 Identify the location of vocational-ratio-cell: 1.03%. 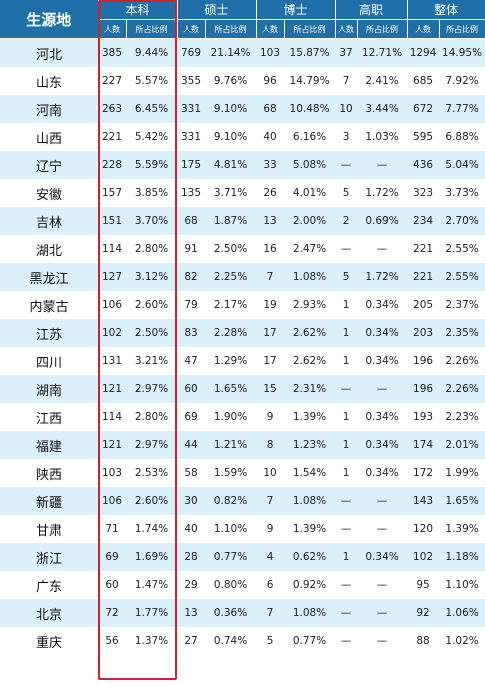
(382, 137).